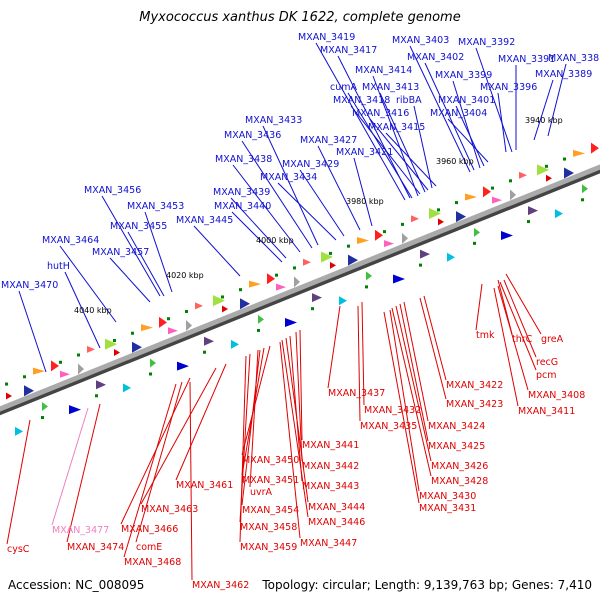  I want to click on gene-label: MXAN_3424, so click(456, 426).